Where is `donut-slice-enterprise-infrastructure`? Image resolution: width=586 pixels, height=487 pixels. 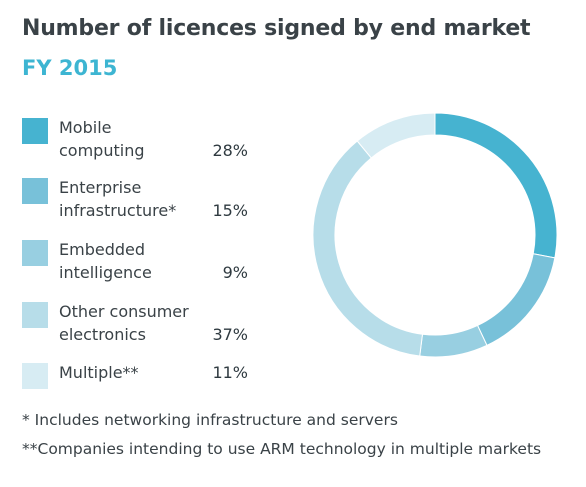
donut-slice-enterprise-infrastructure is located at coordinates (516, 300).